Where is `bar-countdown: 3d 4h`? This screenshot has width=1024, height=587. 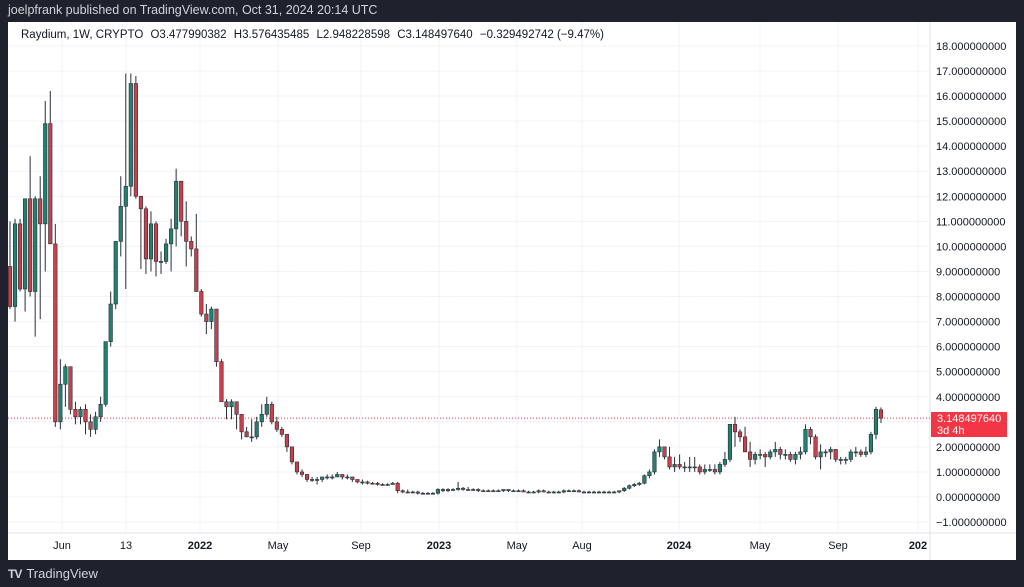 bar-countdown: 3d 4h is located at coordinates (951, 431).